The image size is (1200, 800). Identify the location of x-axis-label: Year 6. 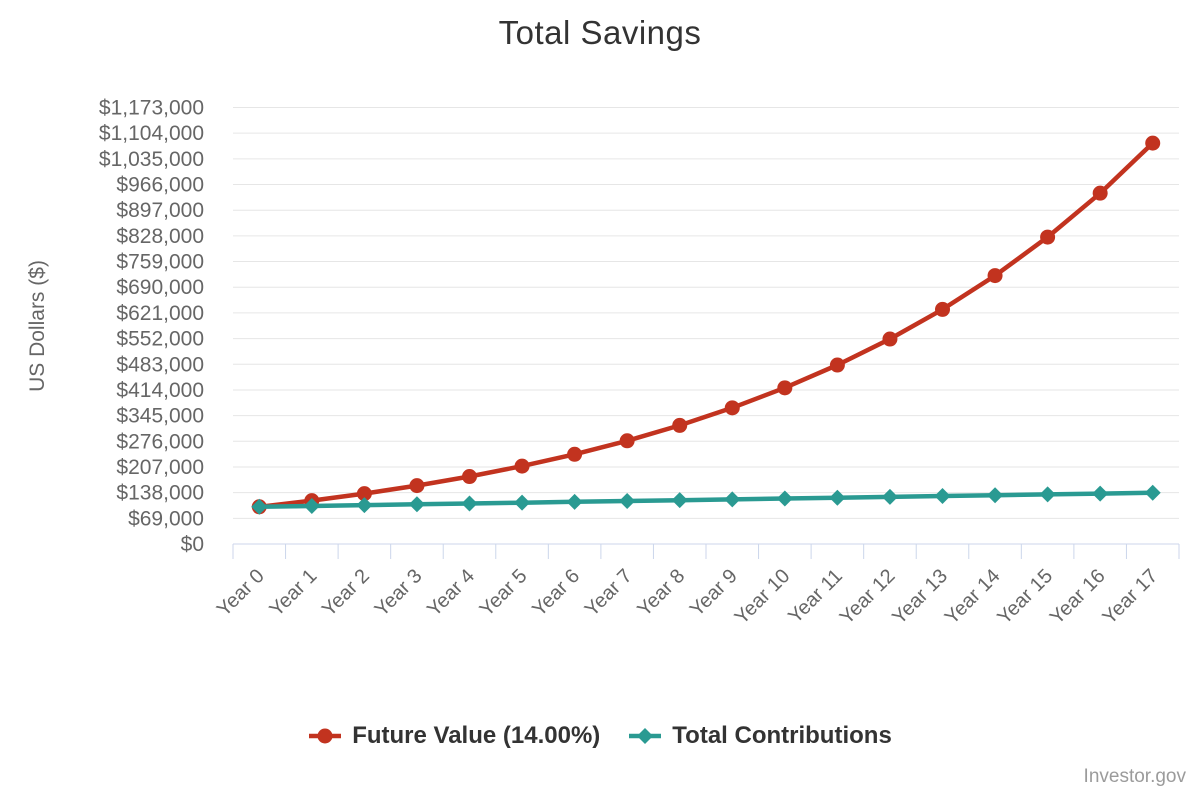
(556, 593).